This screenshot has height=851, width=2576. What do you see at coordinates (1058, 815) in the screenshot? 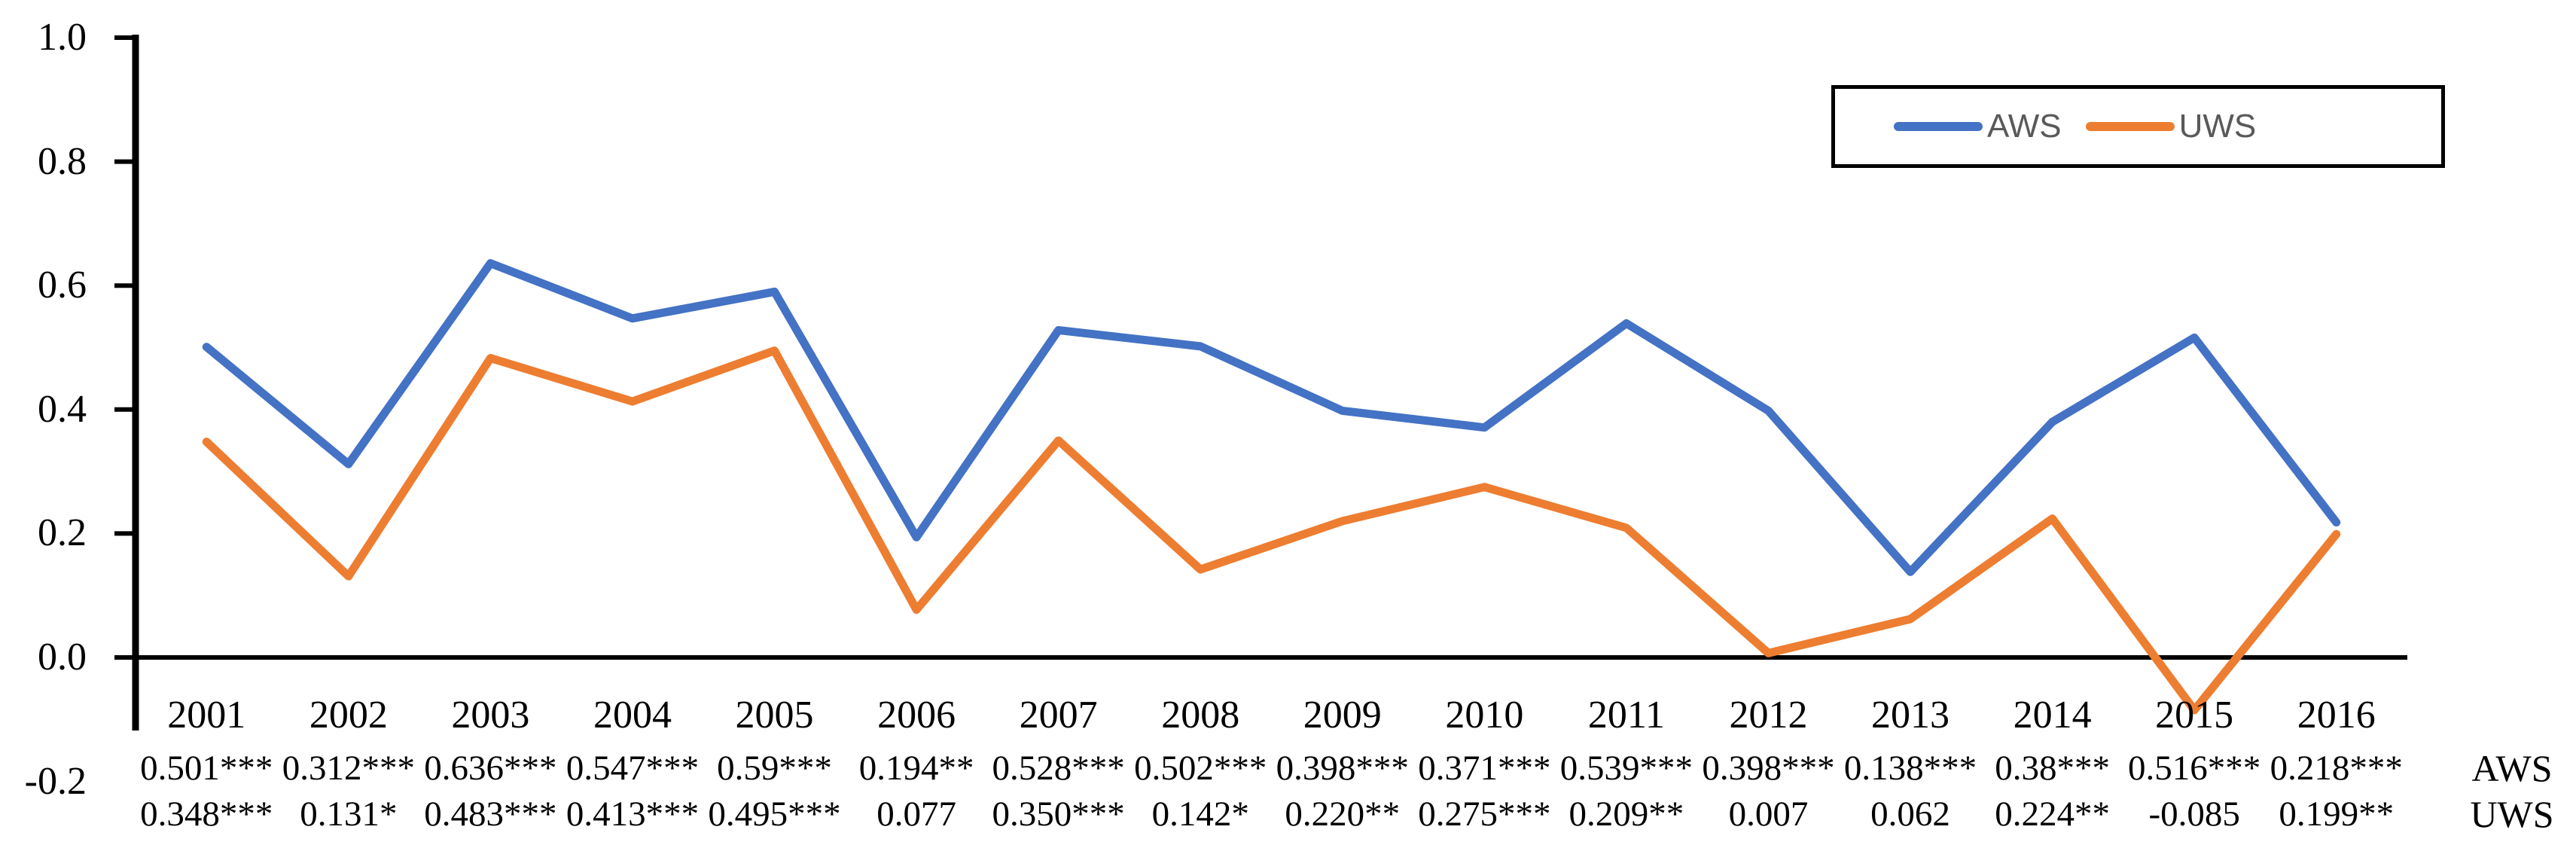
I see `uws-value-cell: 0.350***` at bounding box center [1058, 815].